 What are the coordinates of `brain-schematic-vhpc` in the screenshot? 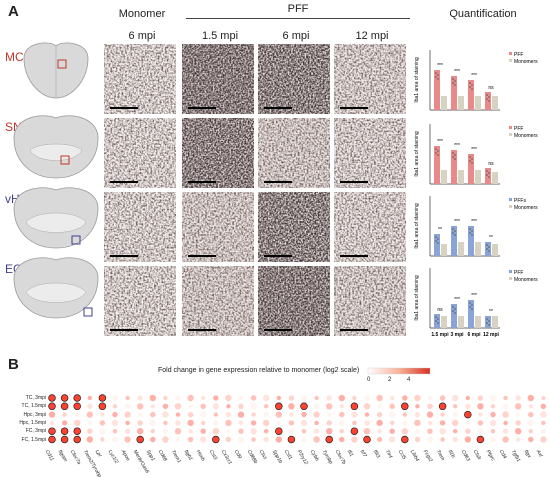 It's located at (56, 218).